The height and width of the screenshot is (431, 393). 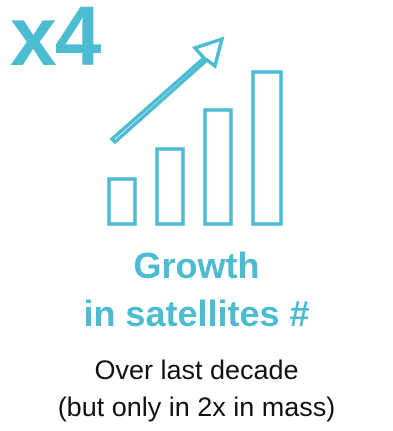 I want to click on growth-multiplier: x4, so click(x=55, y=41).